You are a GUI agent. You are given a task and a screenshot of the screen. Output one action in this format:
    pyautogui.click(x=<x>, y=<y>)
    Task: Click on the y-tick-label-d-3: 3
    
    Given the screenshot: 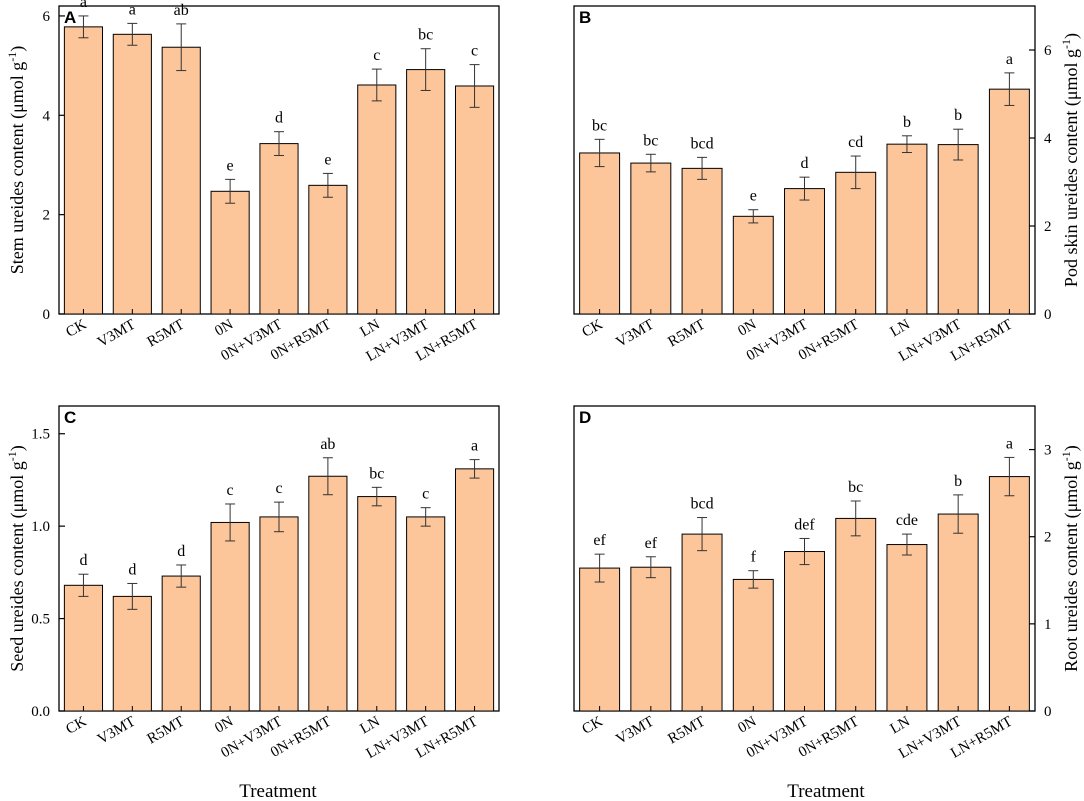 What is the action you would take?
    pyautogui.click(x=1048, y=451)
    